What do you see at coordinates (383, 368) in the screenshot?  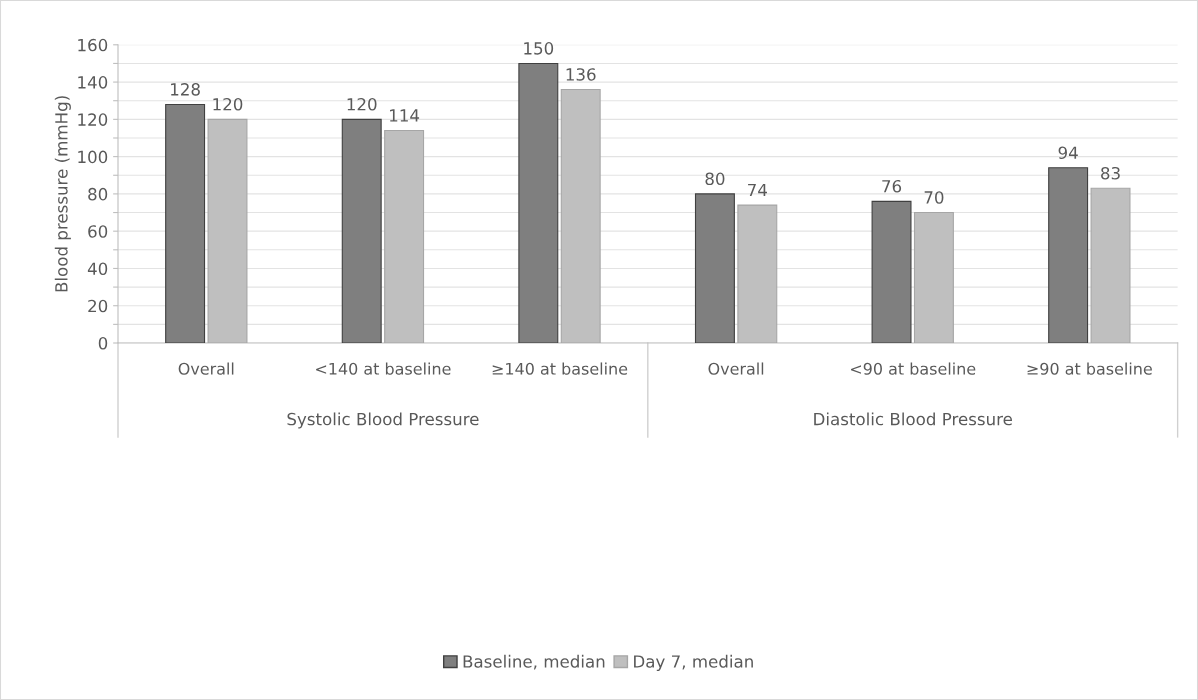 I see `x-tick-label: <140 at baseline` at bounding box center [383, 368].